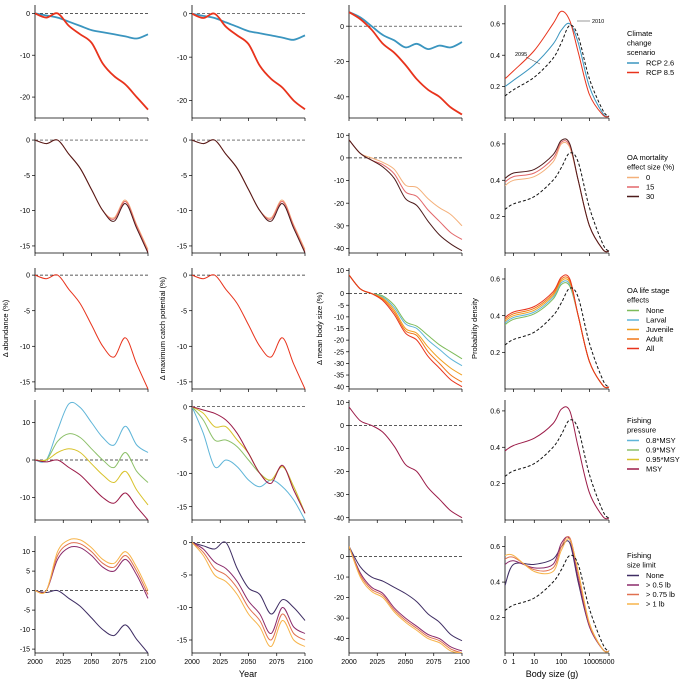  I want to click on panel-r1-c3: 0 -20 -40, so click(398, 63).